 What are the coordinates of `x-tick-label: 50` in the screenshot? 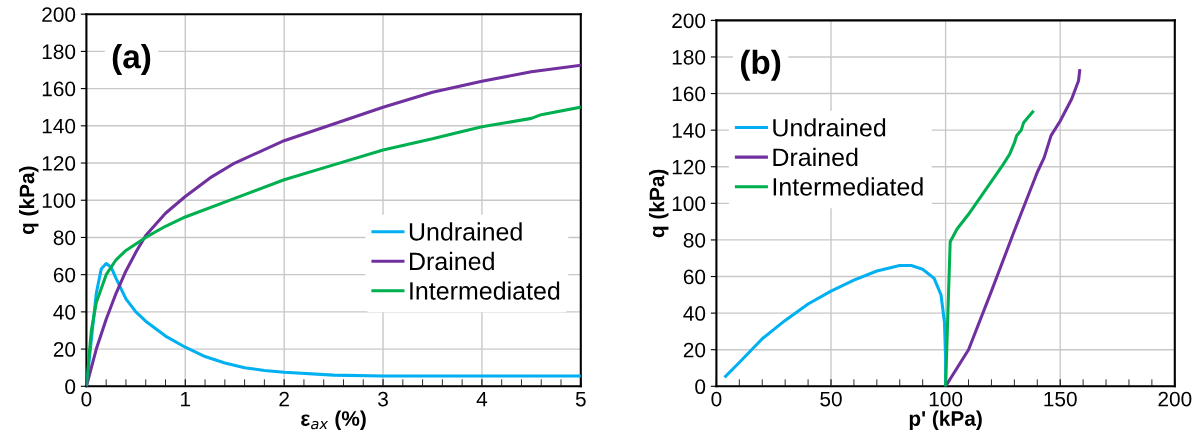 It's located at (831, 399).